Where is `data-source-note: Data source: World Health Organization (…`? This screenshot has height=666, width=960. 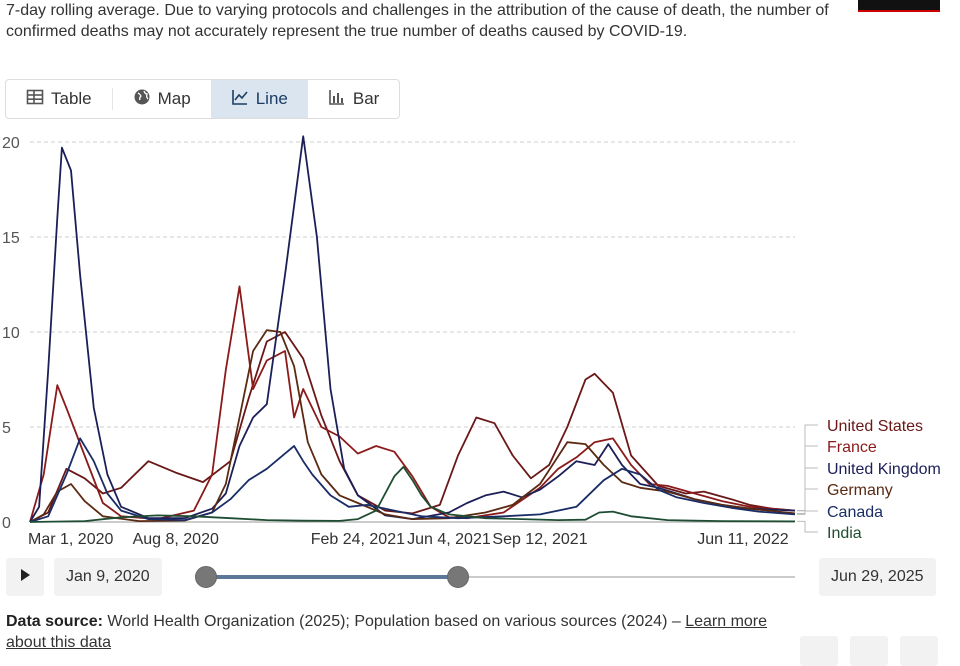 data-source-note: Data source: World Health Organization (… is located at coordinates (401, 632).